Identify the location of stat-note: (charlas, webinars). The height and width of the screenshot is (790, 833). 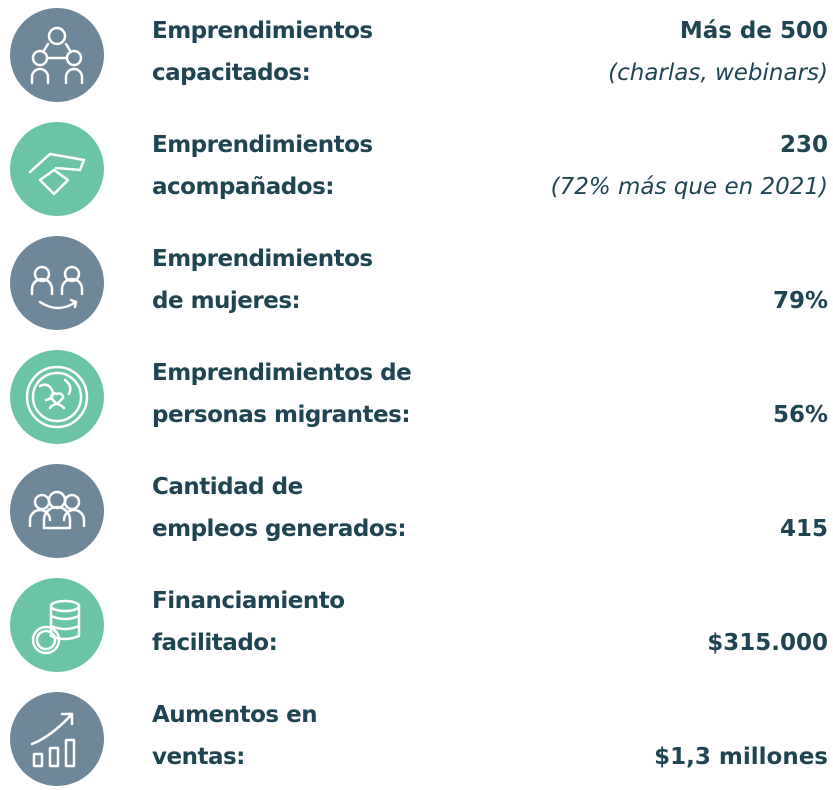
(718, 73).